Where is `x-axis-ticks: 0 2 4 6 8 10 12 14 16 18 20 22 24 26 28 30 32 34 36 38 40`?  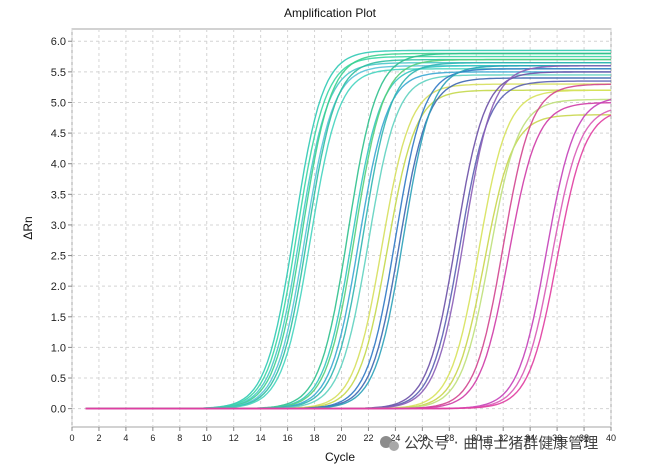
x-axis-ticks: 0 2 4 6 8 10 12 14 16 18 20 22 24 26 28 30 32 34 36 38 40 is located at coordinates (342, 435).